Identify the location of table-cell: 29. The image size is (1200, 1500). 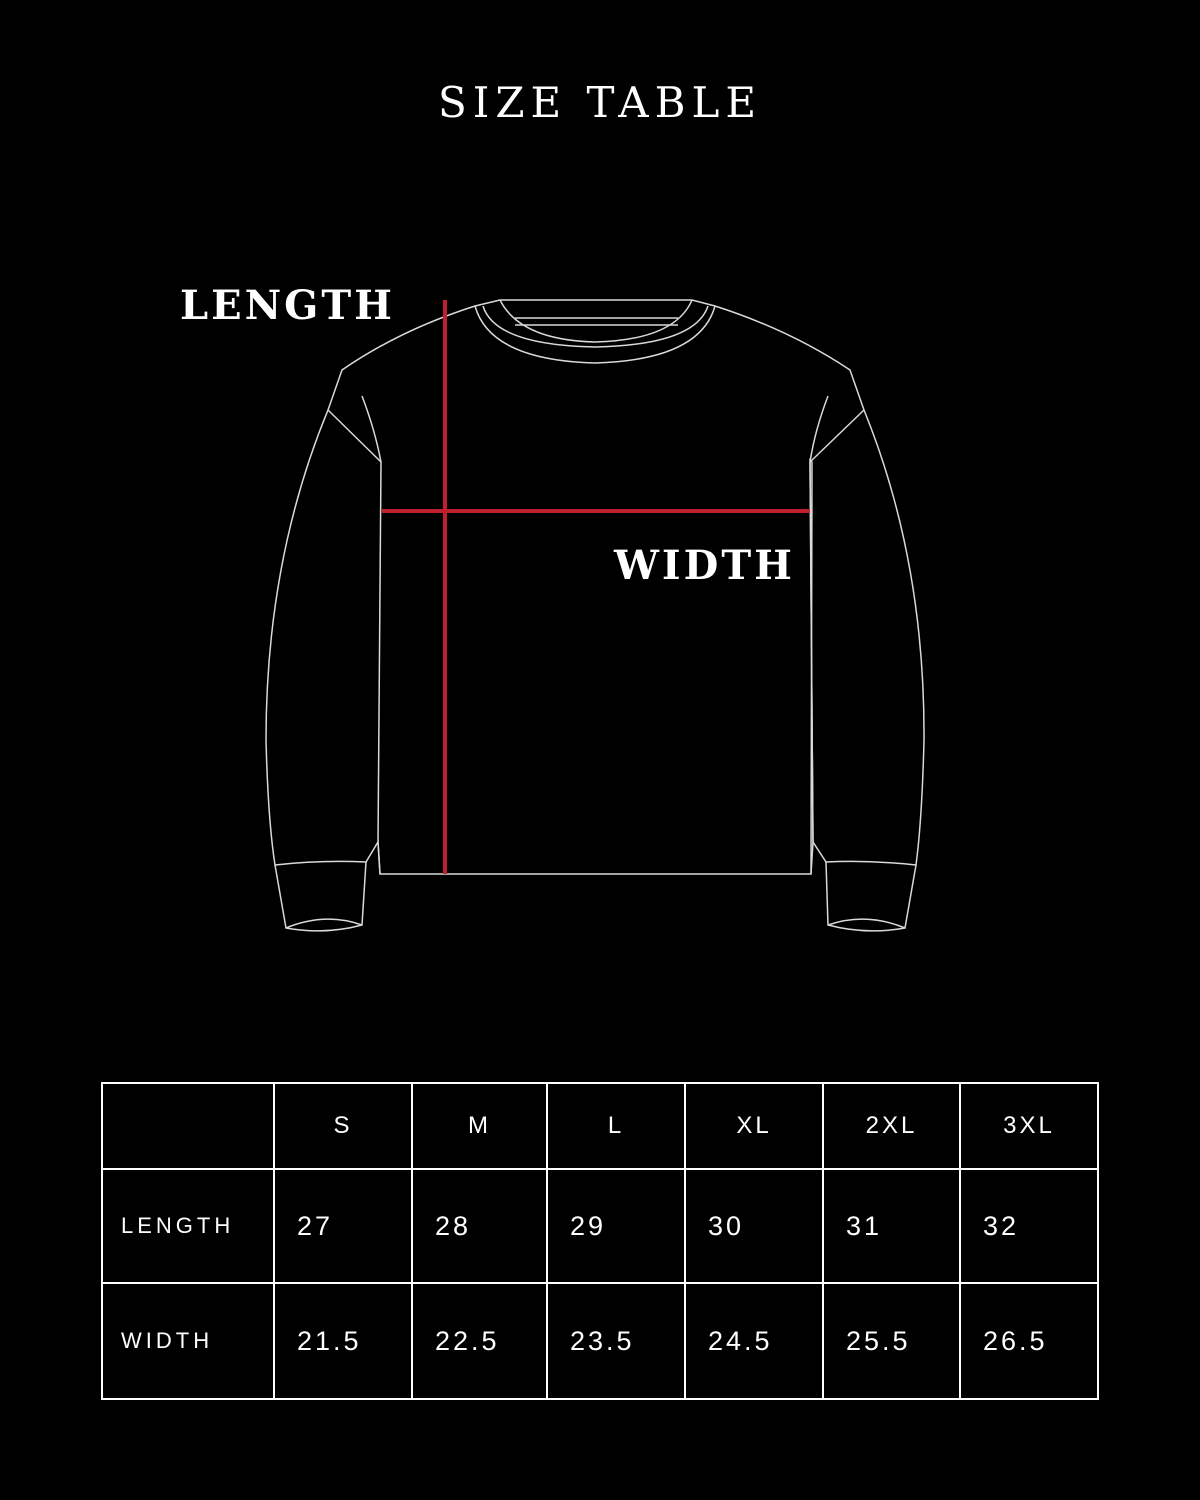
(616, 1226).